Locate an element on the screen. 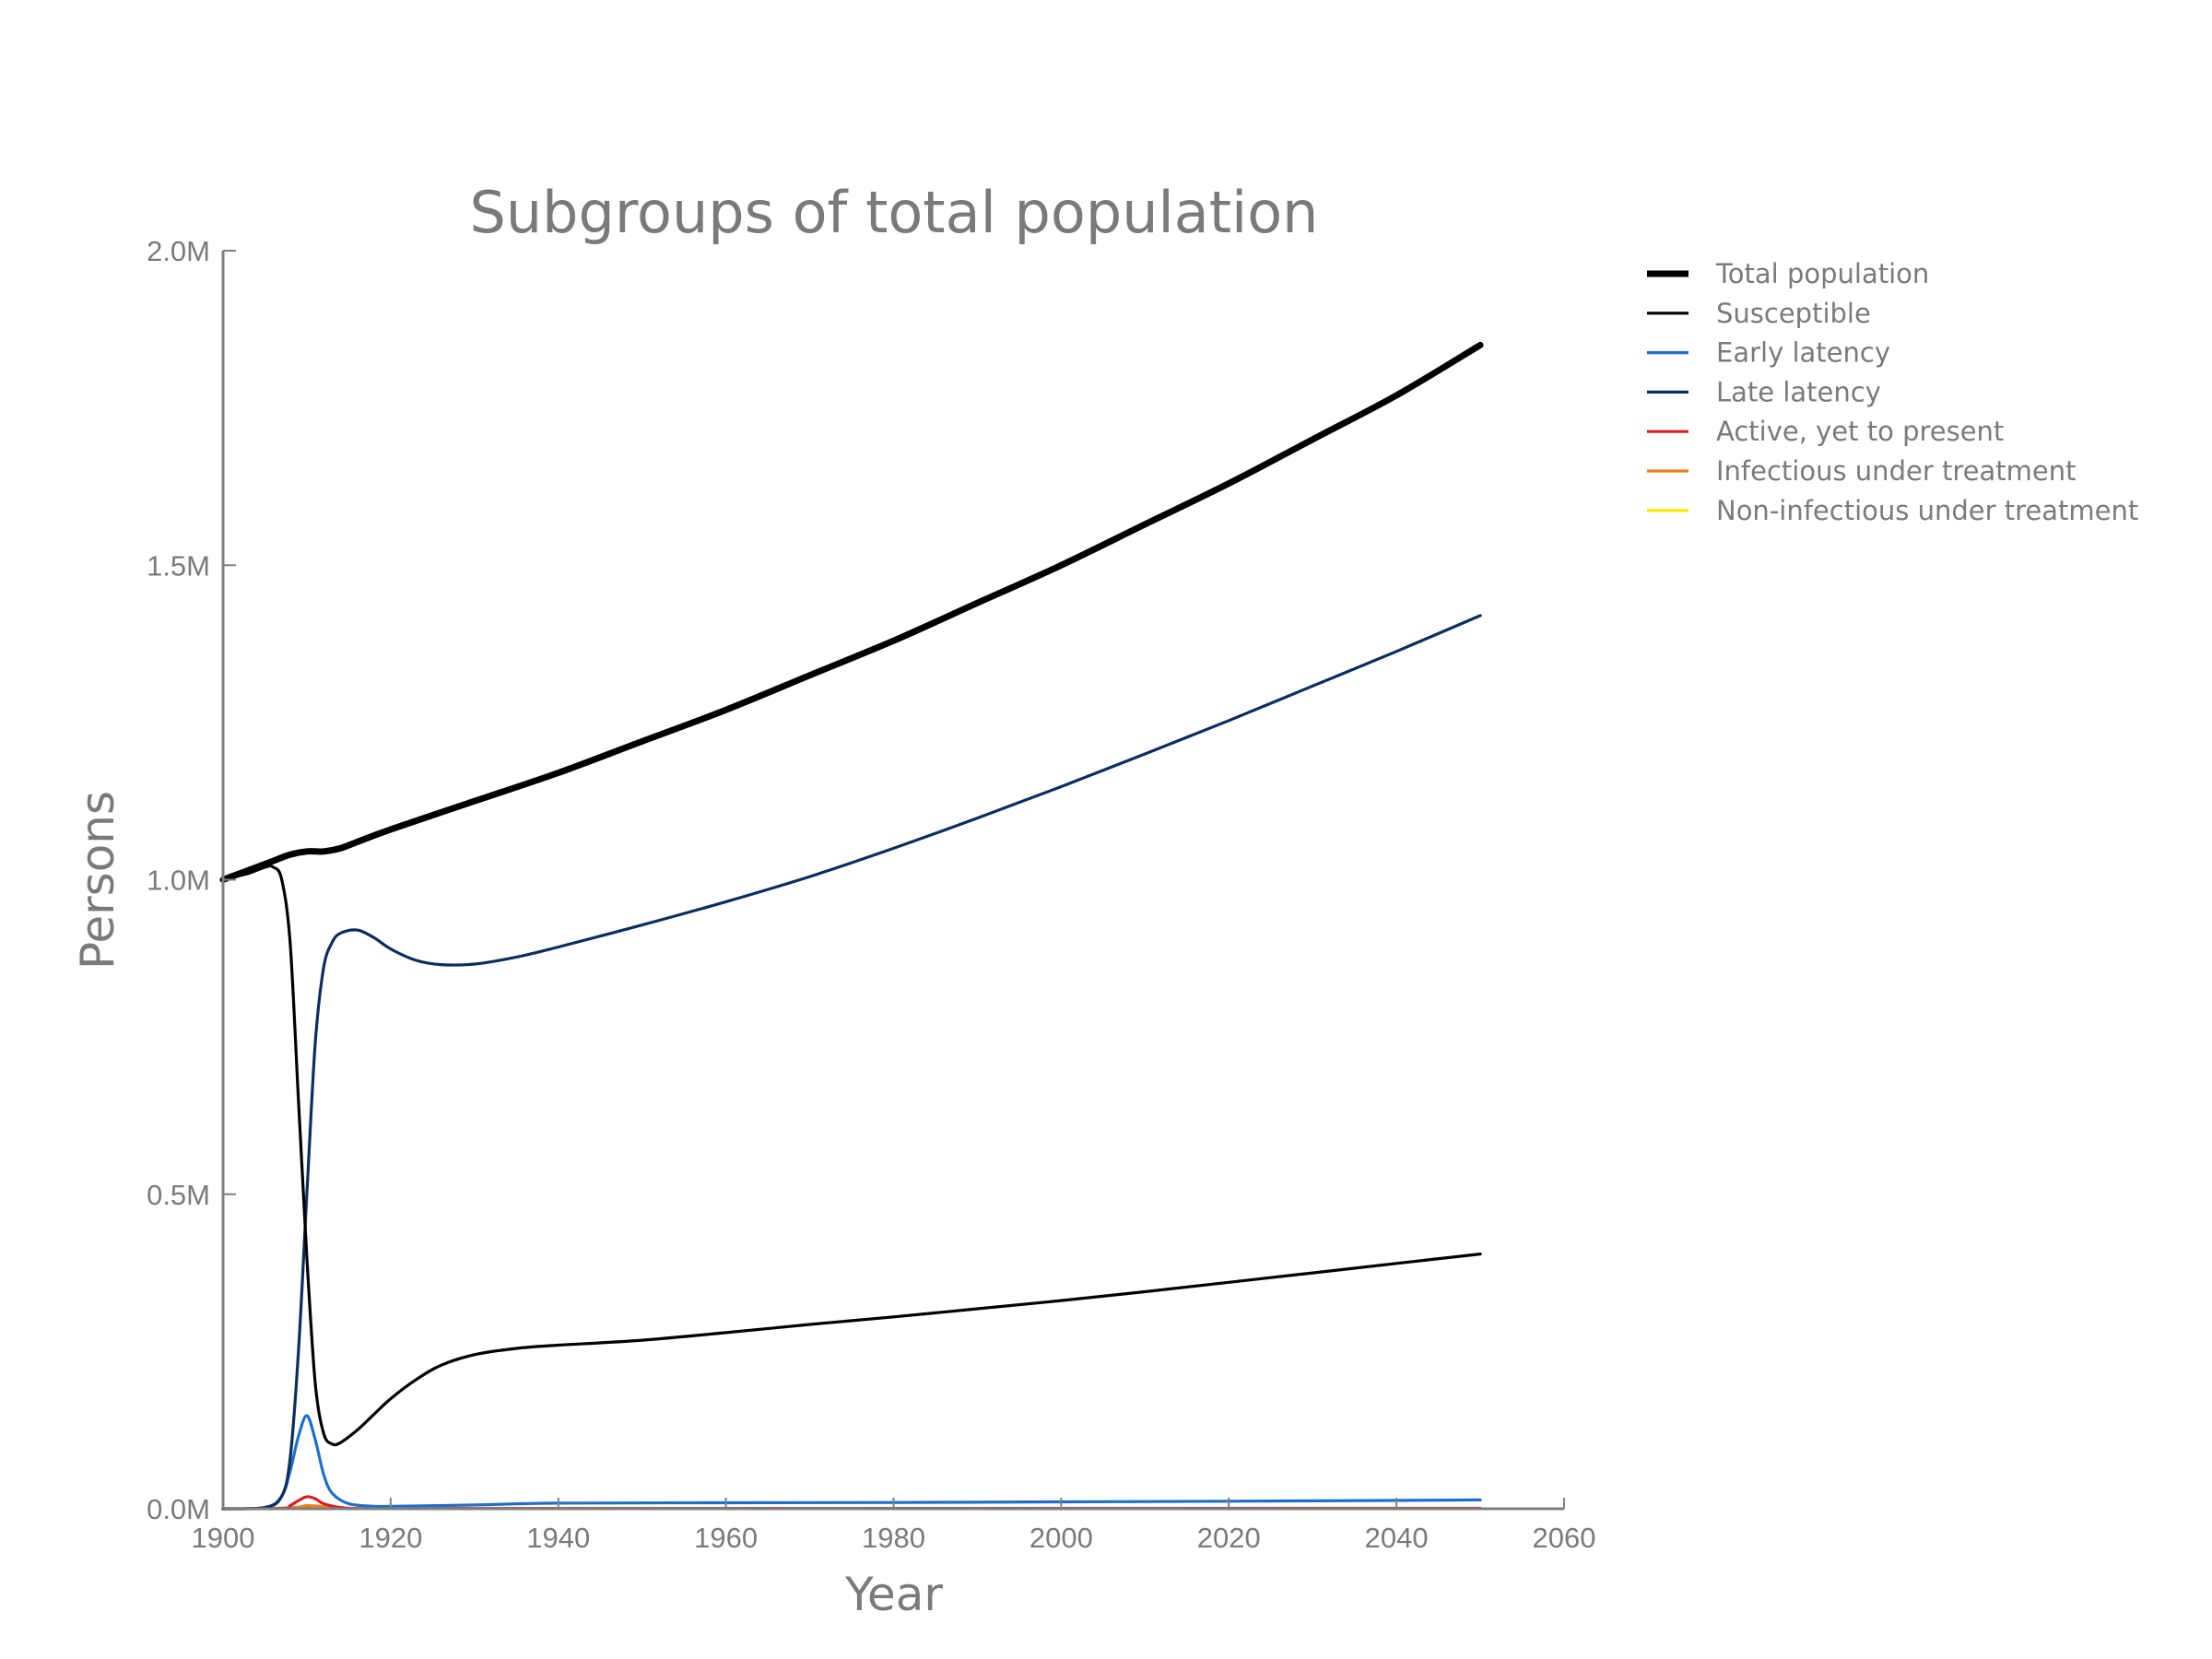 Image resolution: width=2212 pixels, height=1659 pixels. legend-label: Susceptible is located at coordinates (1793, 313).